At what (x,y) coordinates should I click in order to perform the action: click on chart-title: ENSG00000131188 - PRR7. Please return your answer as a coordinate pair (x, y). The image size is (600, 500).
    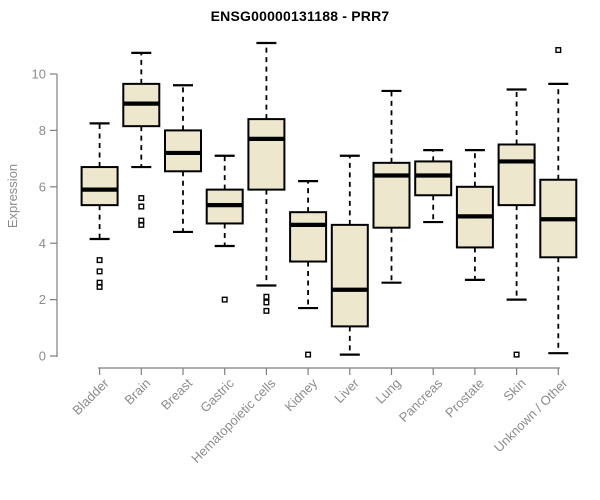
    Looking at the image, I should click on (300, 16).